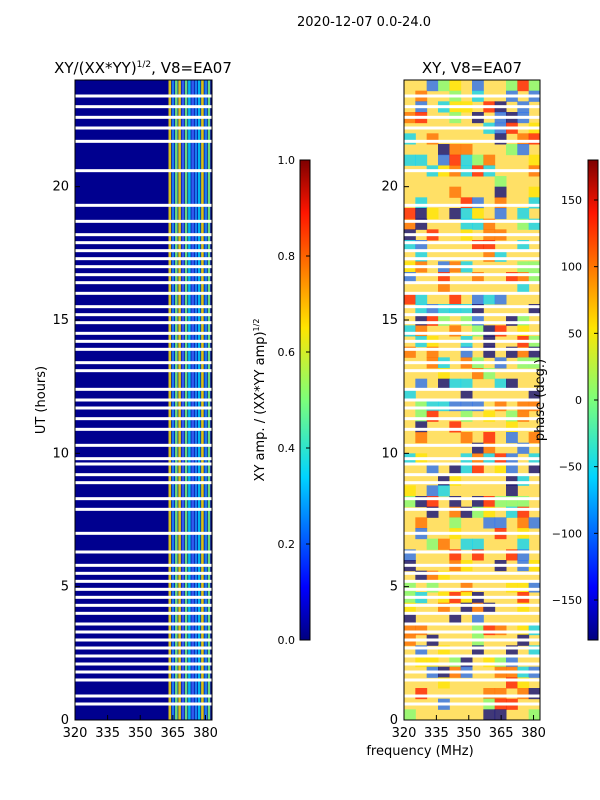  Describe the element at coordinates (140, 733) in the screenshot. I see `amplitude-x-tick-label: 350` at that location.